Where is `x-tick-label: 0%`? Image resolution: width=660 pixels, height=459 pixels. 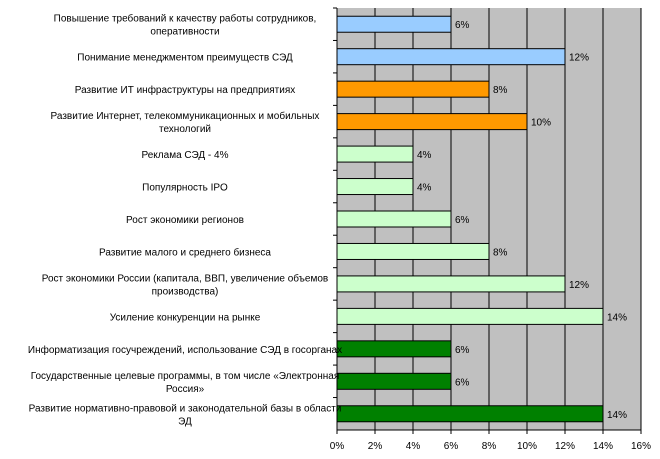
x-tick-label: 0% is located at coordinates (337, 446).